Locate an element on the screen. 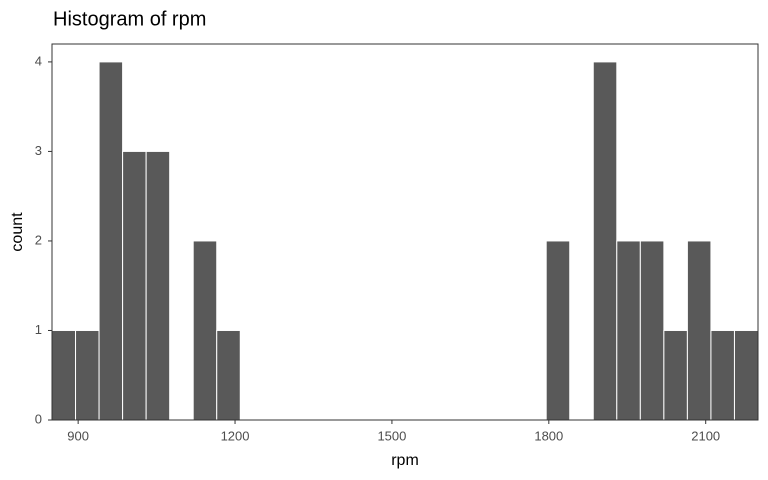 This screenshot has width=768, height=480. x-tick-label: 2100 is located at coordinates (705, 435).